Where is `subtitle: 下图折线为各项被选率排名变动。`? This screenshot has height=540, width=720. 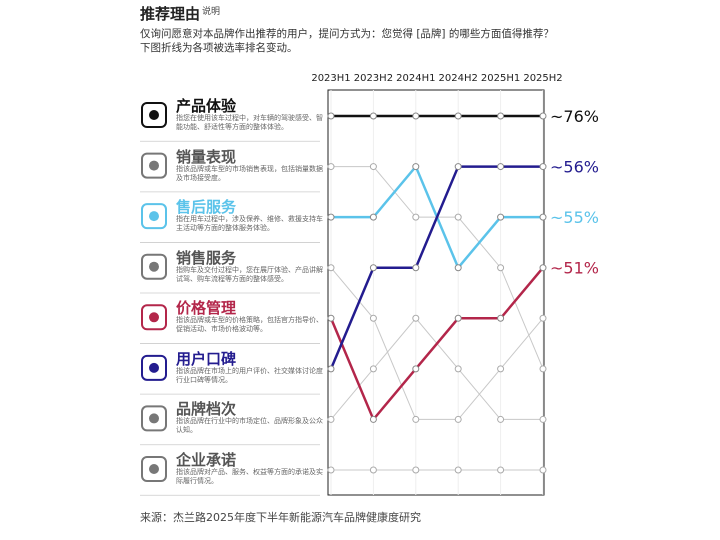 subtitle: 下图折线为各项被选率排名变动。 is located at coordinates (219, 48).